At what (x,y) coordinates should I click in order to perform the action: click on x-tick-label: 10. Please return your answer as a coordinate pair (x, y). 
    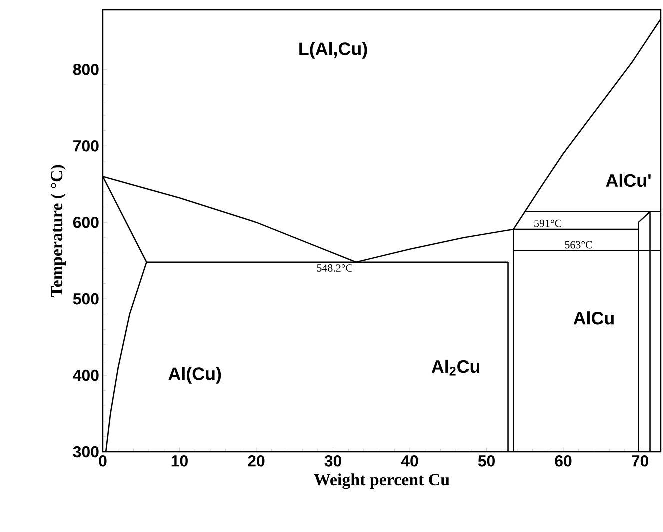
    Looking at the image, I should click on (180, 461).